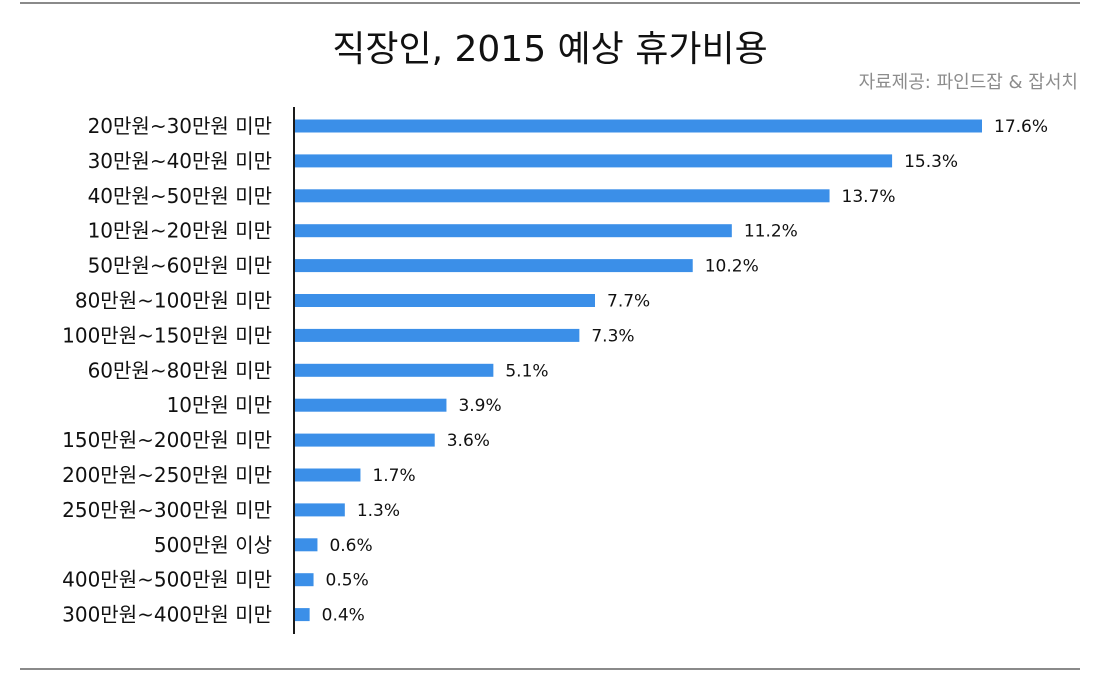  Describe the element at coordinates (526, 371) in the screenshot. I see `value-label: 5.1%` at that location.